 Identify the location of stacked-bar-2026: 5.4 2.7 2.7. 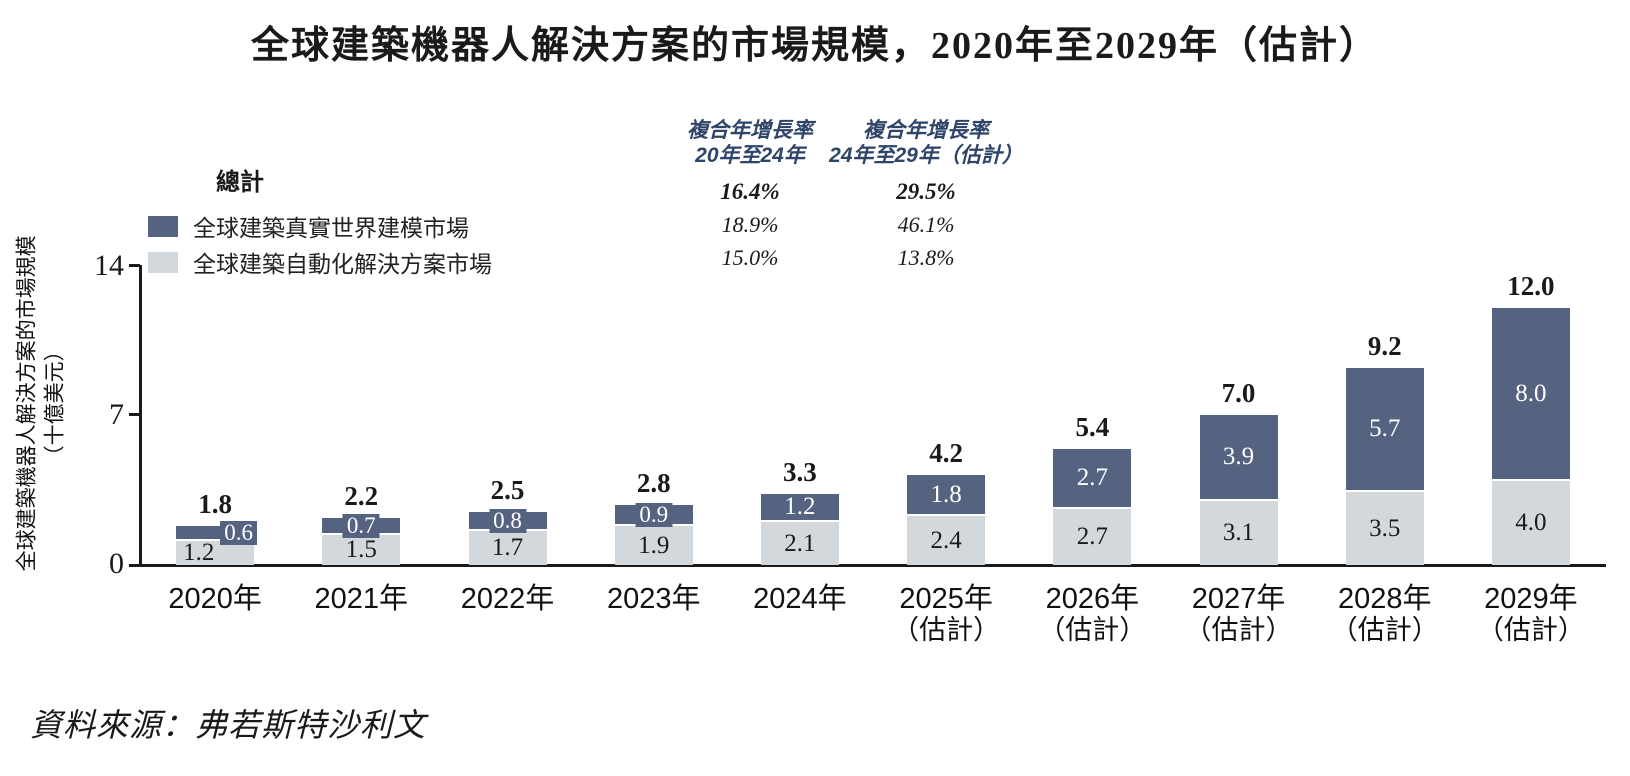
(1092, 488).